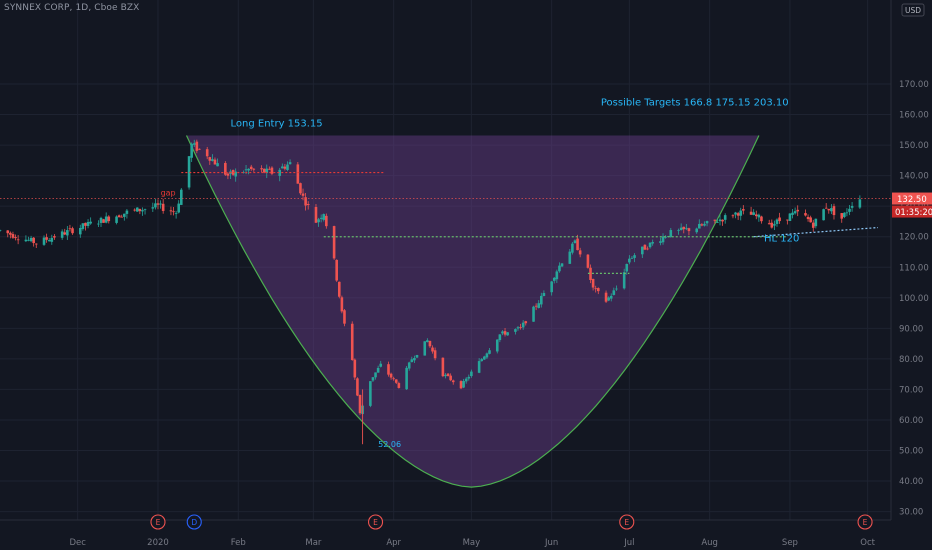 The width and height of the screenshot is (932, 550). I want to click on price-tick-label: 60.00, so click(911, 421).